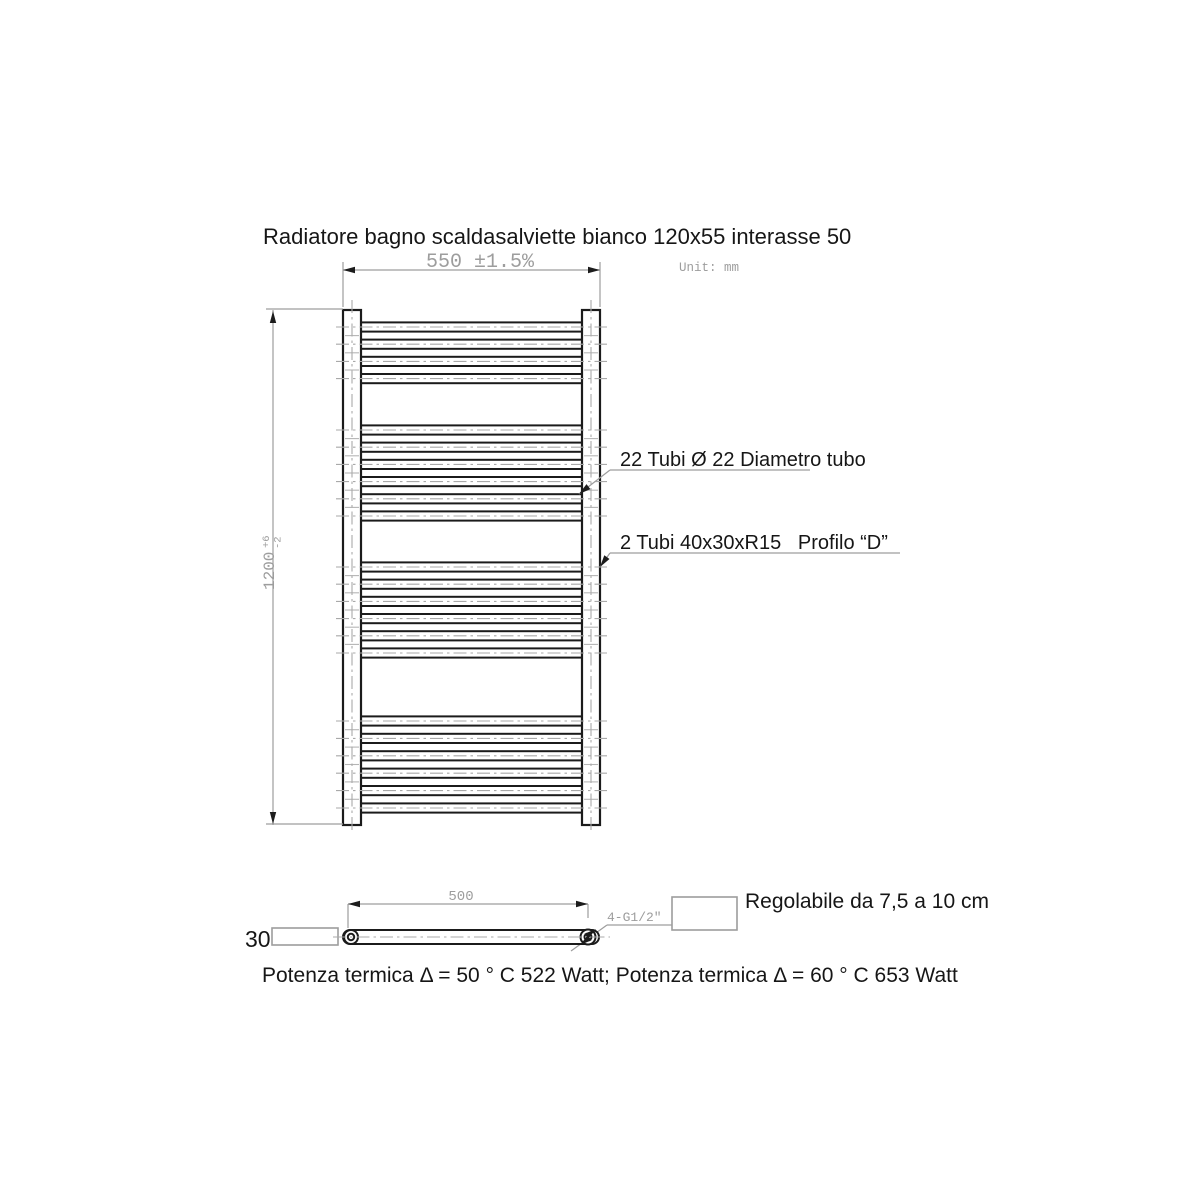  Describe the element at coordinates (480, 262) in the screenshot. I see `width-dim-text: 550 ±1.5%` at that location.